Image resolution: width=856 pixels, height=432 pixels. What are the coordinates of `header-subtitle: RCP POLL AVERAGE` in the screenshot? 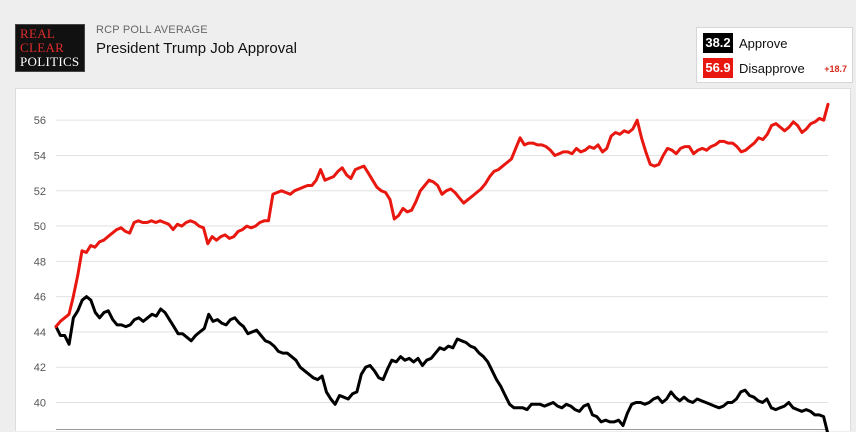 It's located at (152, 30).